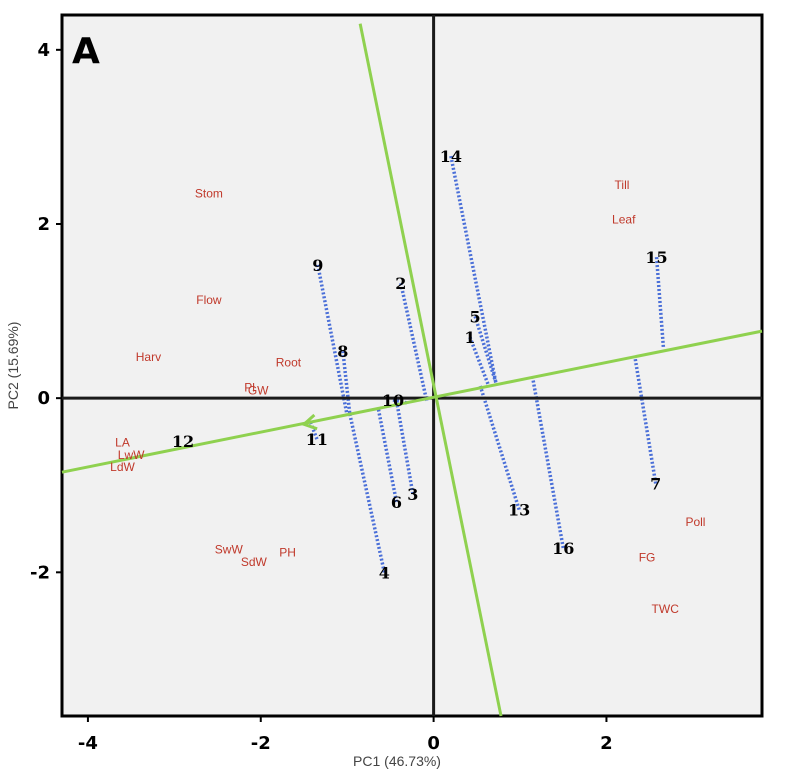 Image resolution: width=786 pixels, height=779 pixels. Describe the element at coordinates (148, 357) in the screenshot. I see `trait-label: Harv` at that location.